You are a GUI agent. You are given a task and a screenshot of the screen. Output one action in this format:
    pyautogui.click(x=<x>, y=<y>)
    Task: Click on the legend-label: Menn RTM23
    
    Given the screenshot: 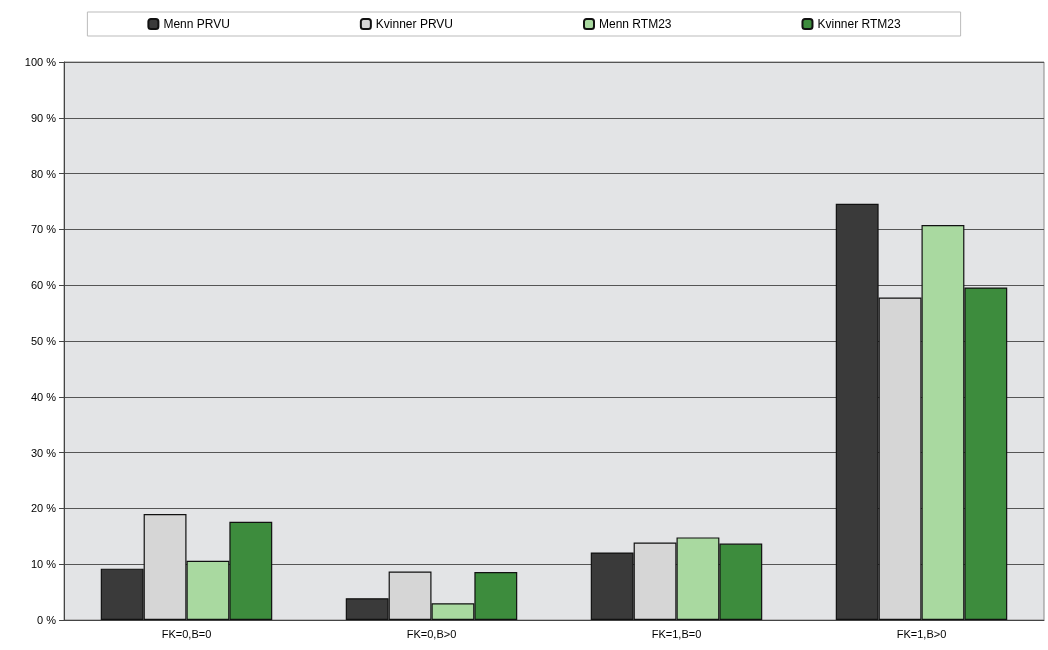 What is the action you would take?
    pyautogui.click(x=635, y=24)
    